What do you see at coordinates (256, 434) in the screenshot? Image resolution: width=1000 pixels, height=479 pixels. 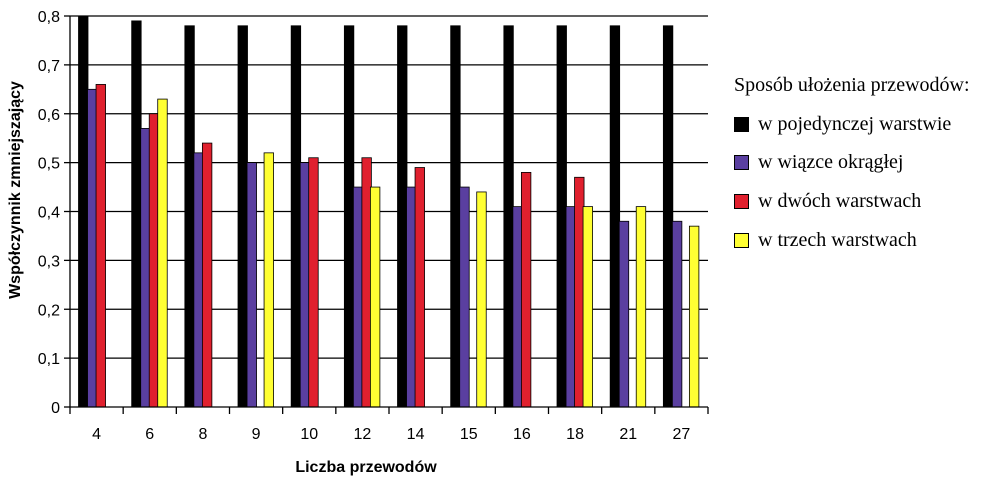 I see `x-tick-label: 9` at bounding box center [256, 434].